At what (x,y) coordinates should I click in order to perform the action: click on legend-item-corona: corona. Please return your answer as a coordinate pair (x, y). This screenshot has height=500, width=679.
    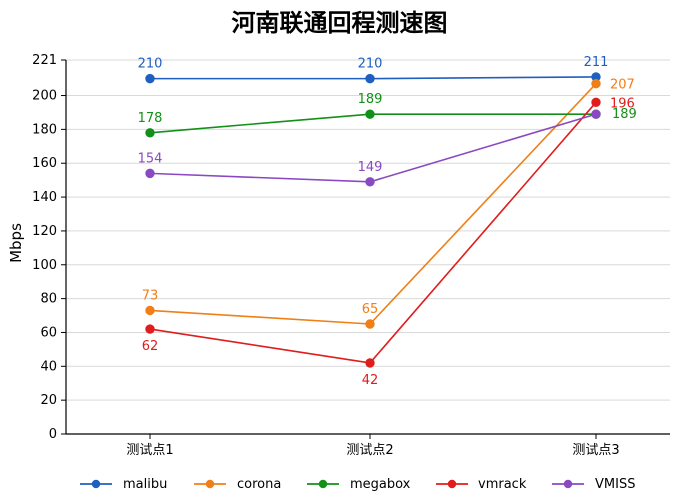
    Looking at the image, I should click on (237, 484).